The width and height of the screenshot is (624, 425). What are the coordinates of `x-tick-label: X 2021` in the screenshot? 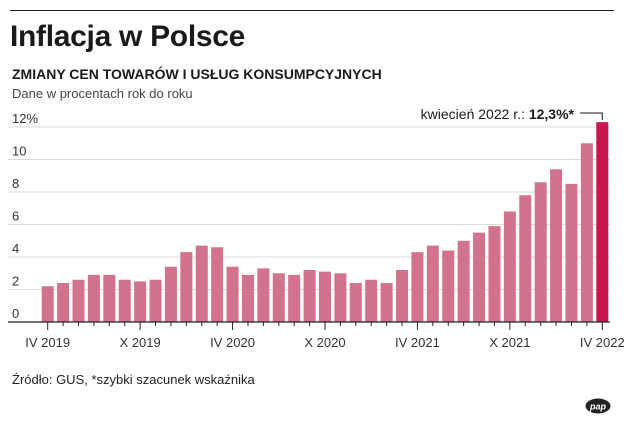 It's located at (509, 342).